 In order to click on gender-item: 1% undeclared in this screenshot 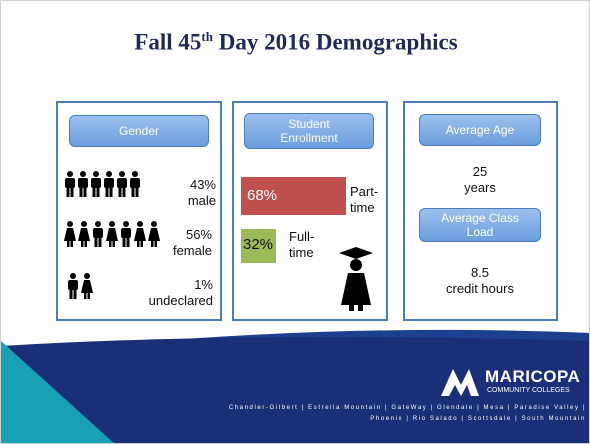, I will do `click(172, 293)`.